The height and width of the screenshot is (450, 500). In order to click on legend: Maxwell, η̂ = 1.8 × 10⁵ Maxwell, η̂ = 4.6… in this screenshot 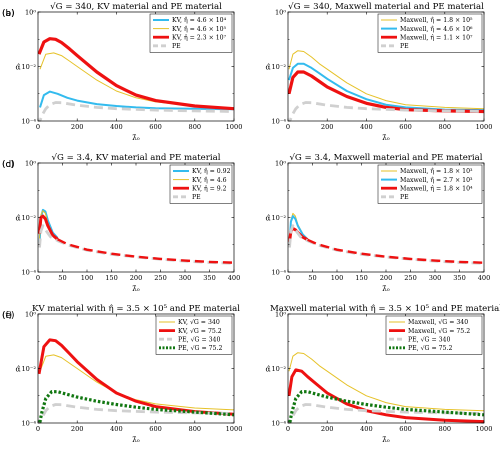, I will do `click(430, 33)`.